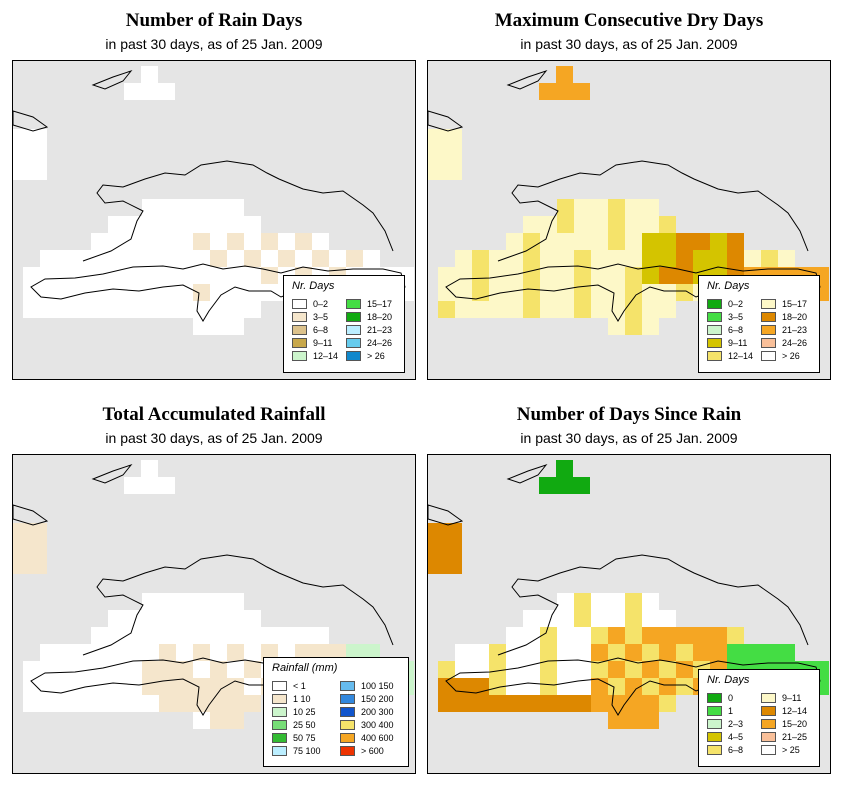 The width and height of the screenshot is (853, 793). Describe the element at coordinates (299, 685) in the screenshot. I see `legend-label: < 1` at that location.